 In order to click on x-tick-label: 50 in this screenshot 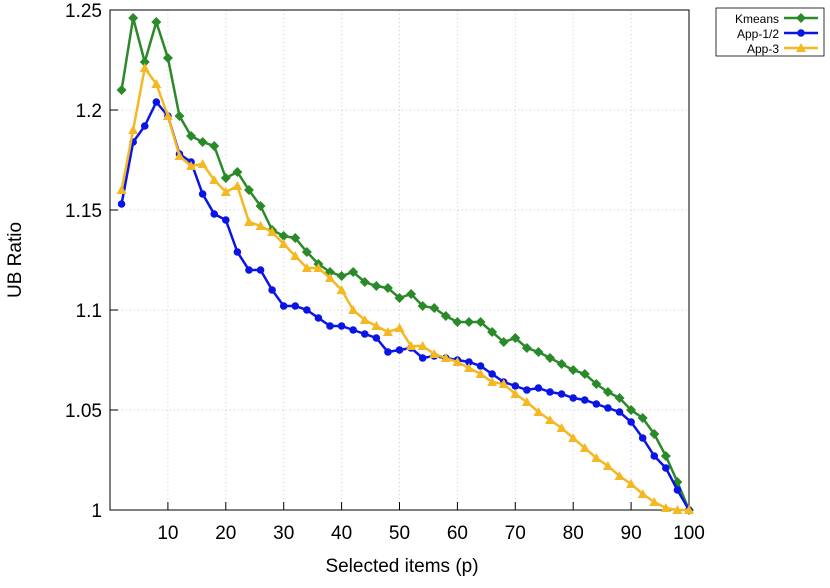, I will do `click(399, 533)`.